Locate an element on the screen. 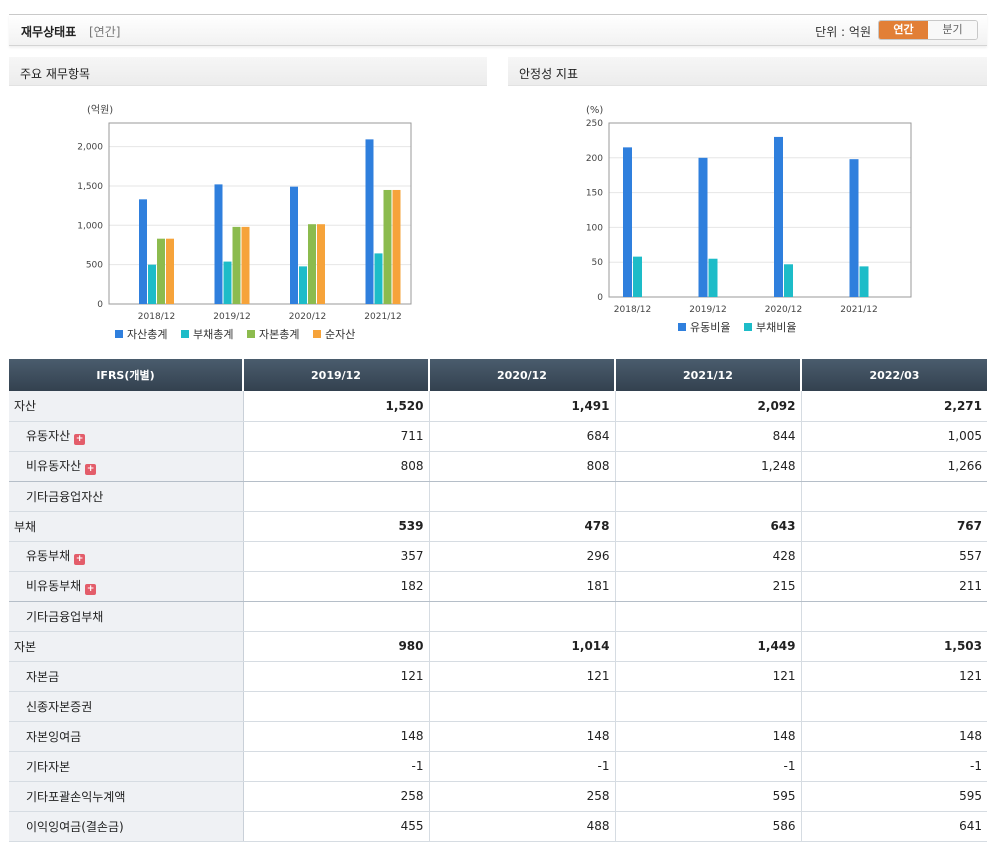 The height and width of the screenshot is (853, 997). row-label-cell: 비유동자산 + is located at coordinates (126, 466).